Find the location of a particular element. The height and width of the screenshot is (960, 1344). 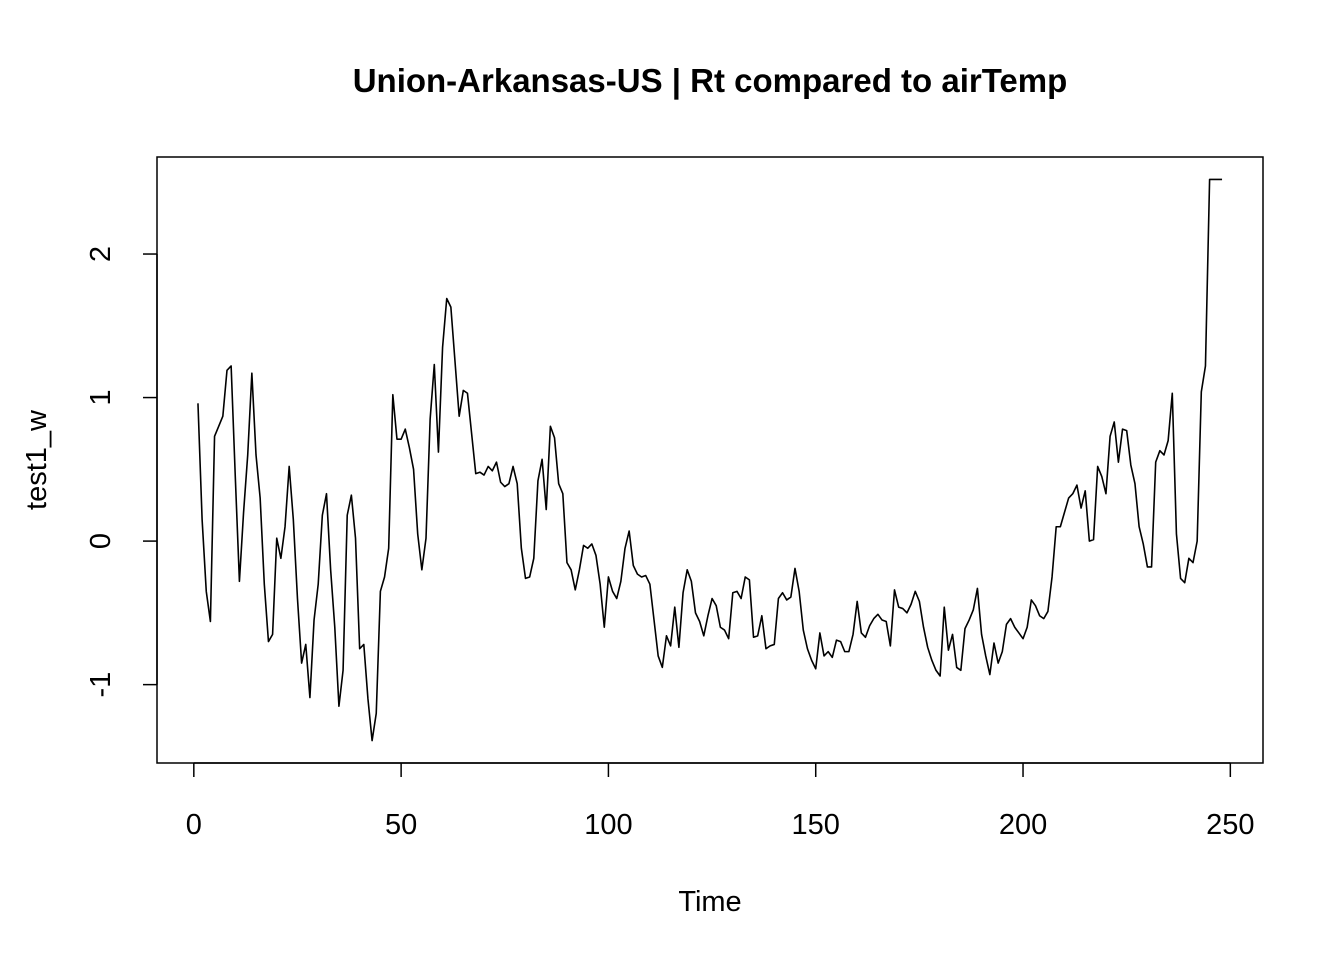

x-tick-label: 200 is located at coordinates (1023, 825).